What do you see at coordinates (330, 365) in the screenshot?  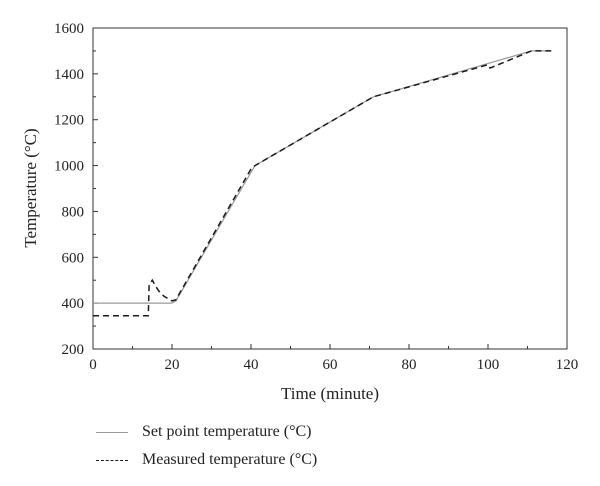 I see `x-tick-label: 60` at bounding box center [330, 365].